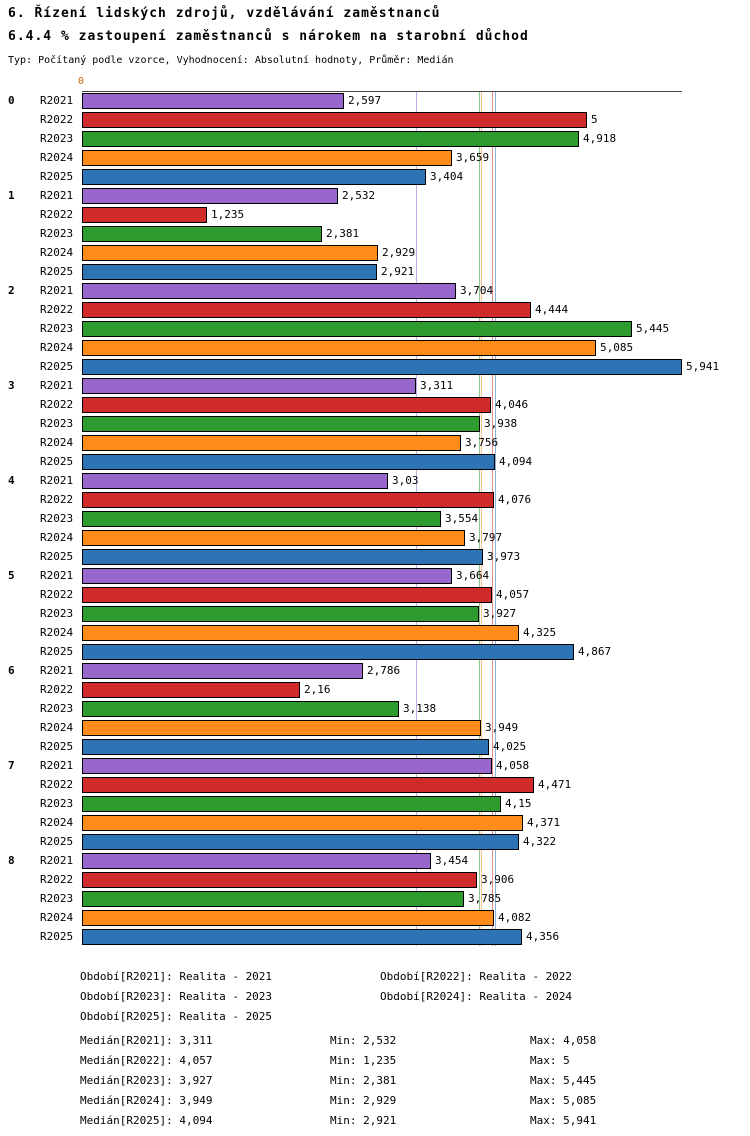 The image size is (750, 1136). What do you see at coordinates (485, 898) in the screenshot?
I see `bar-value-label: 3,785` at bounding box center [485, 898].